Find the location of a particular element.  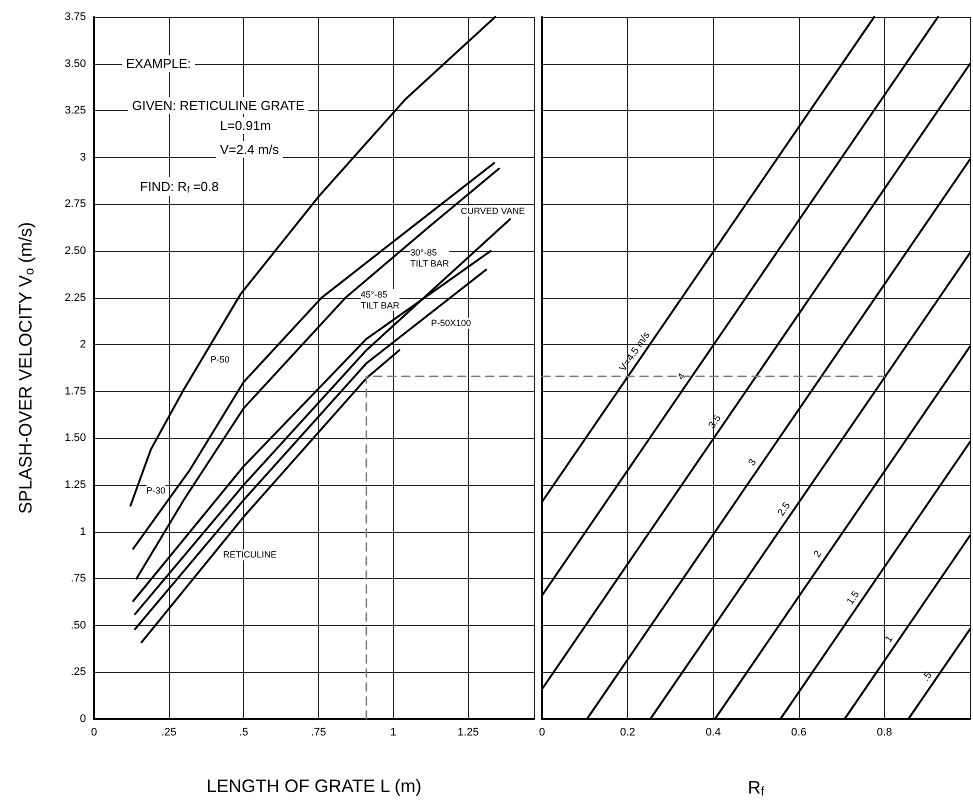

series-label: 30°-85 TILT BAR is located at coordinates (430, 258).